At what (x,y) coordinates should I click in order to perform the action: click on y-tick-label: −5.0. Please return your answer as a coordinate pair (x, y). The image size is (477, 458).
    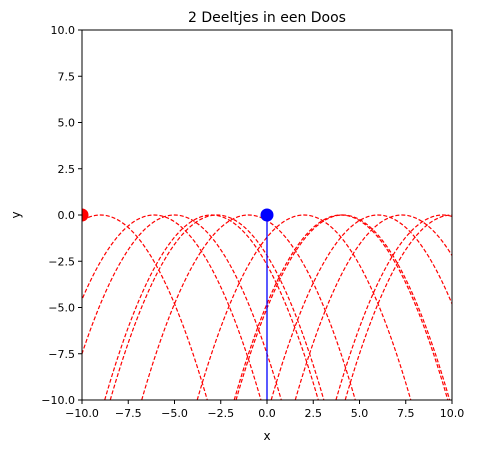
    Looking at the image, I should click on (61, 308).